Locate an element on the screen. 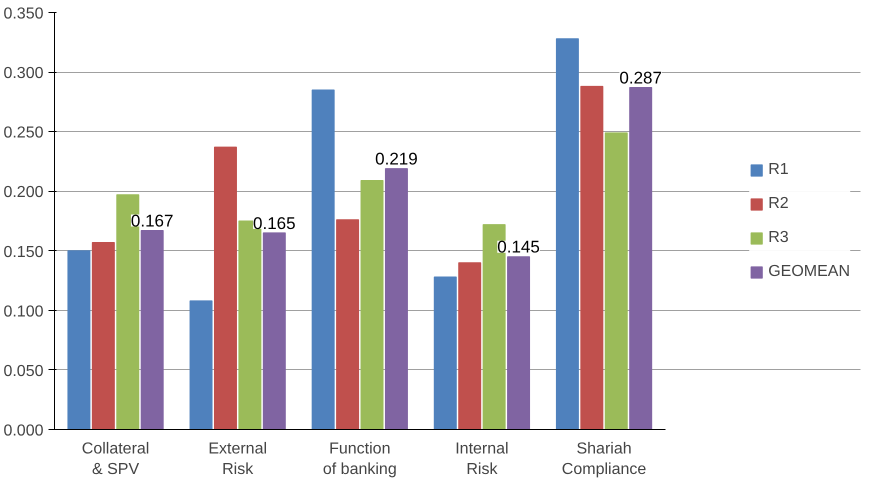 The width and height of the screenshot is (882, 490). y-tick-label: 0.200 is located at coordinates (23, 193).